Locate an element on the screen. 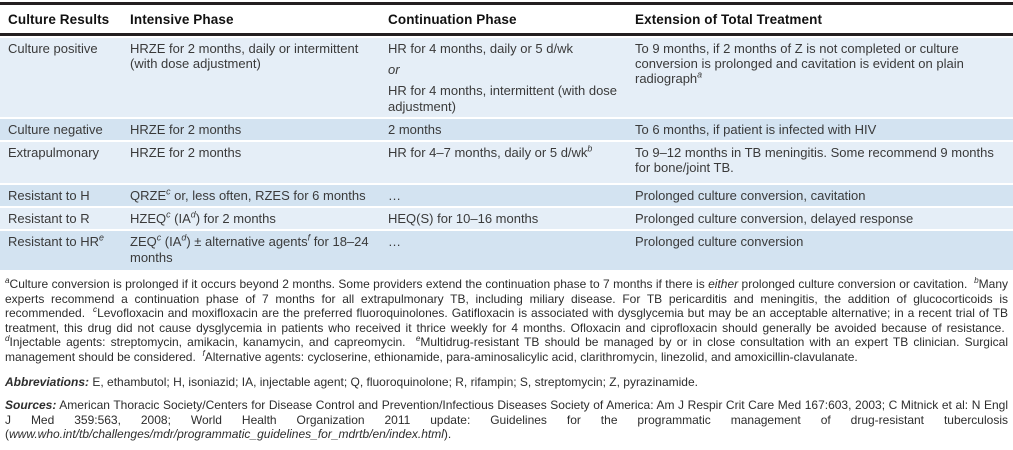  column-header-extension-of-total-treatment: Extension of Total Treatment is located at coordinates (729, 19).